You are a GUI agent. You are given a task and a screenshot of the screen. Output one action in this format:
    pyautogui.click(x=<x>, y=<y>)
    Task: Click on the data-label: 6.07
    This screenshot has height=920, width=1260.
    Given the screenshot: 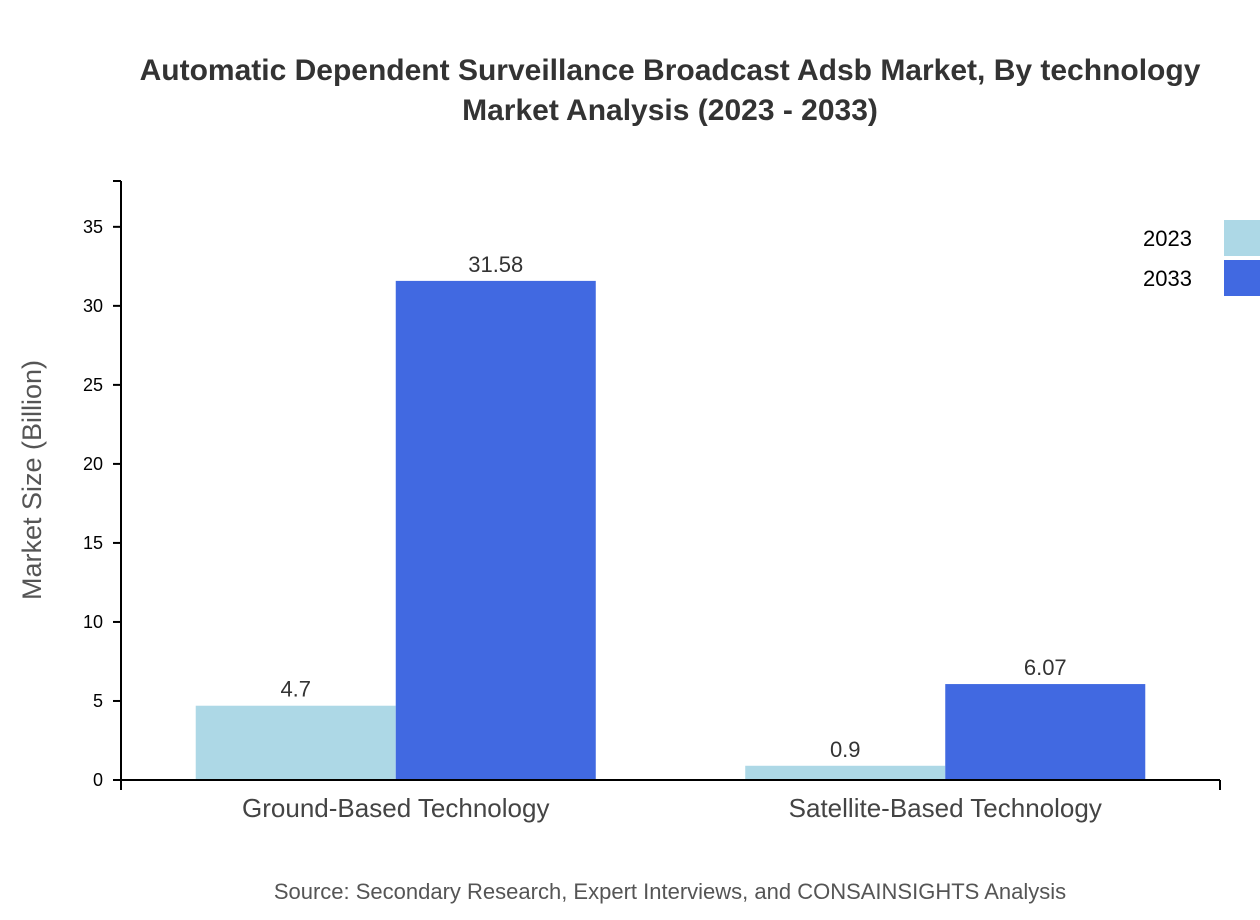 What is the action you would take?
    pyautogui.click(x=1045, y=667)
    